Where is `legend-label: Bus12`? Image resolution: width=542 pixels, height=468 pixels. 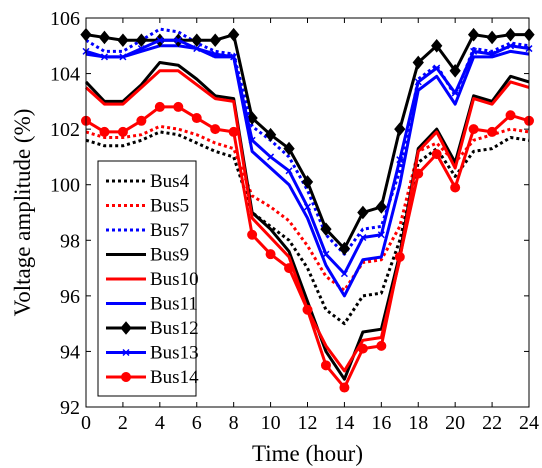
legend-label: Bus12 is located at coordinates (174, 328).